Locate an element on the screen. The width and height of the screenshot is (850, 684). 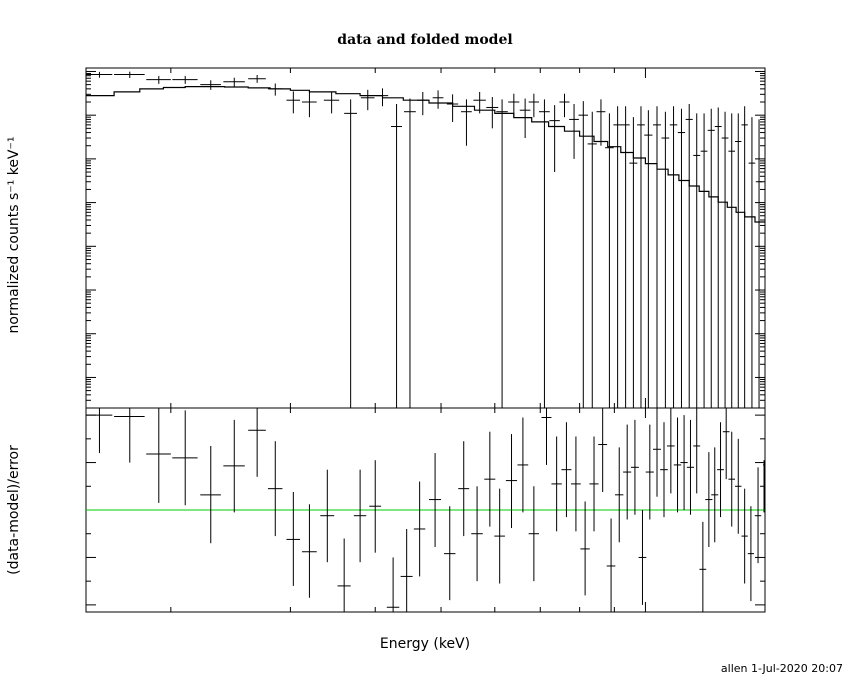
x-axis-label: Energy (keV) is located at coordinates (425, 644).